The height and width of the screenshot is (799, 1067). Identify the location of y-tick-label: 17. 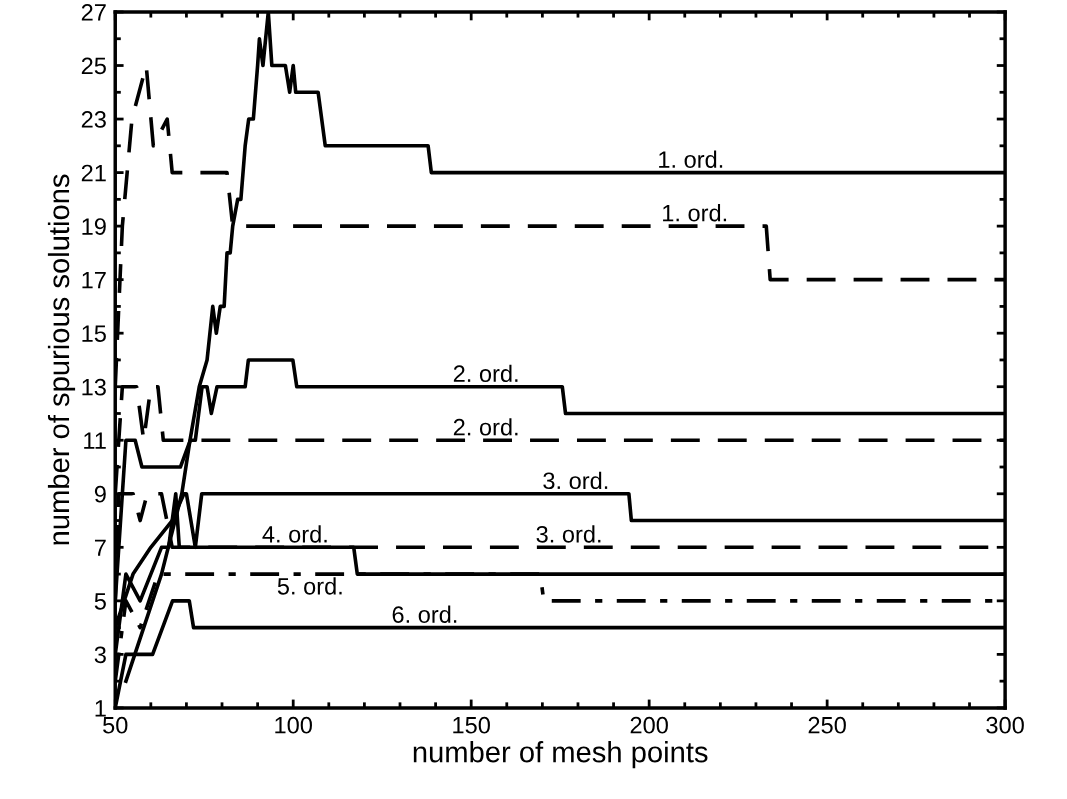
(94, 280).